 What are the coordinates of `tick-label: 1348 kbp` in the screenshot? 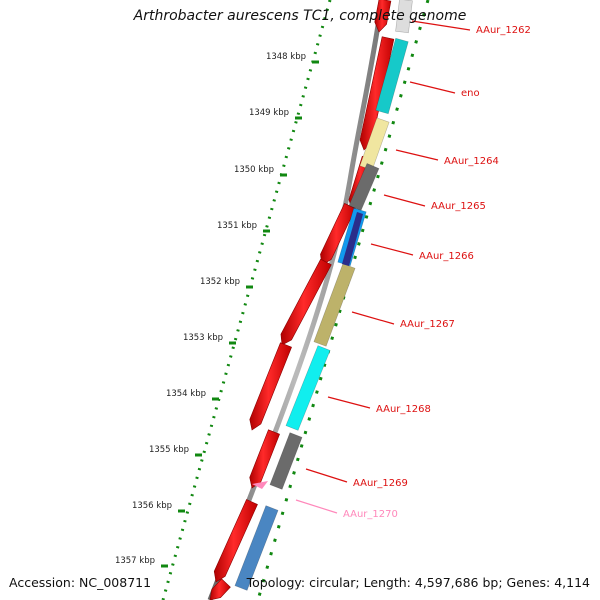 It's located at (286, 57).